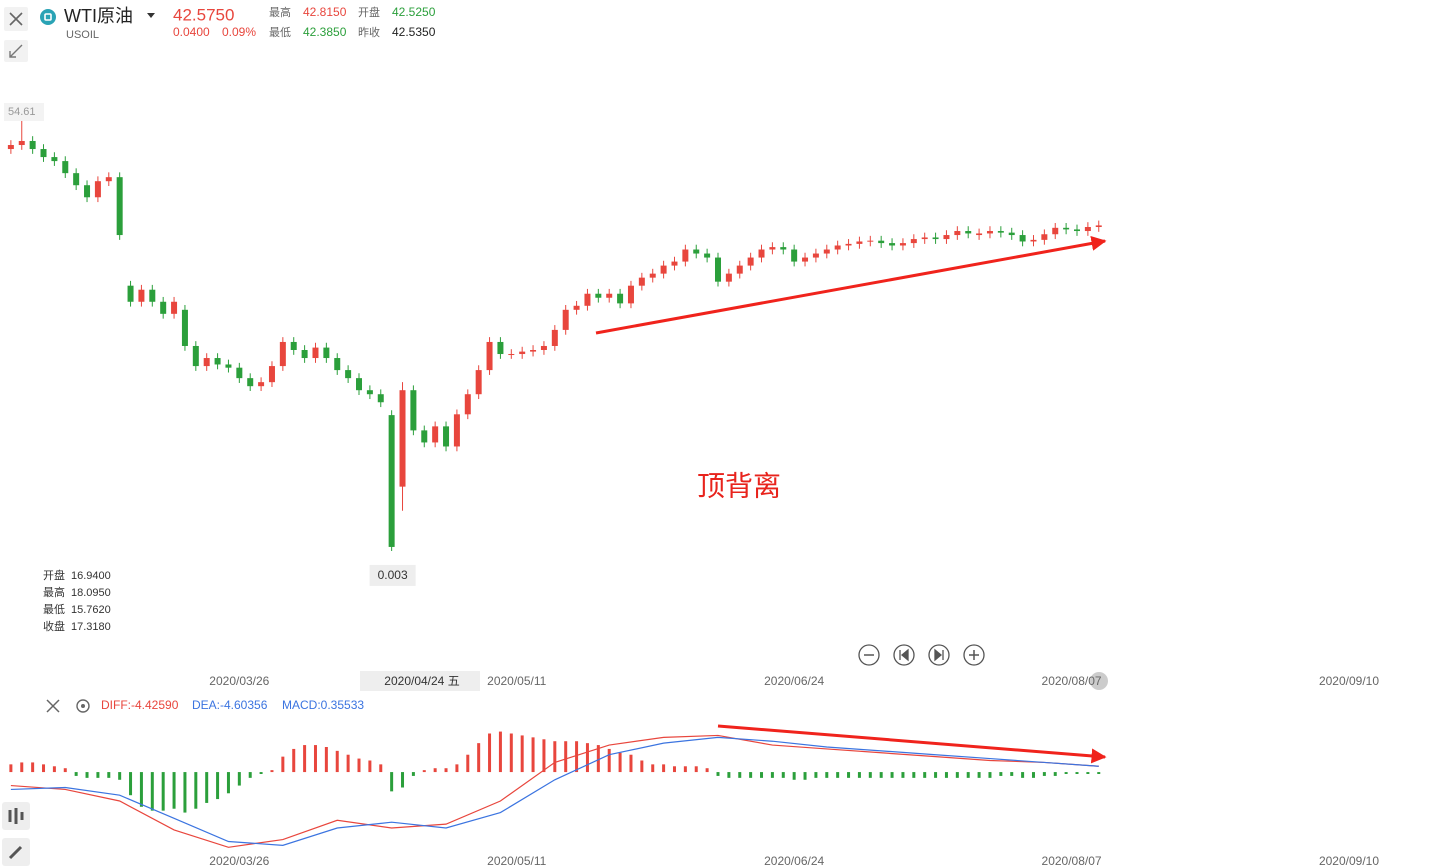 The width and height of the screenshot is (1436, 866). What do you see at coordinates (1099, 681) in the screenshot?
I see `scroll-handle` at bounding box center [1099, 681].